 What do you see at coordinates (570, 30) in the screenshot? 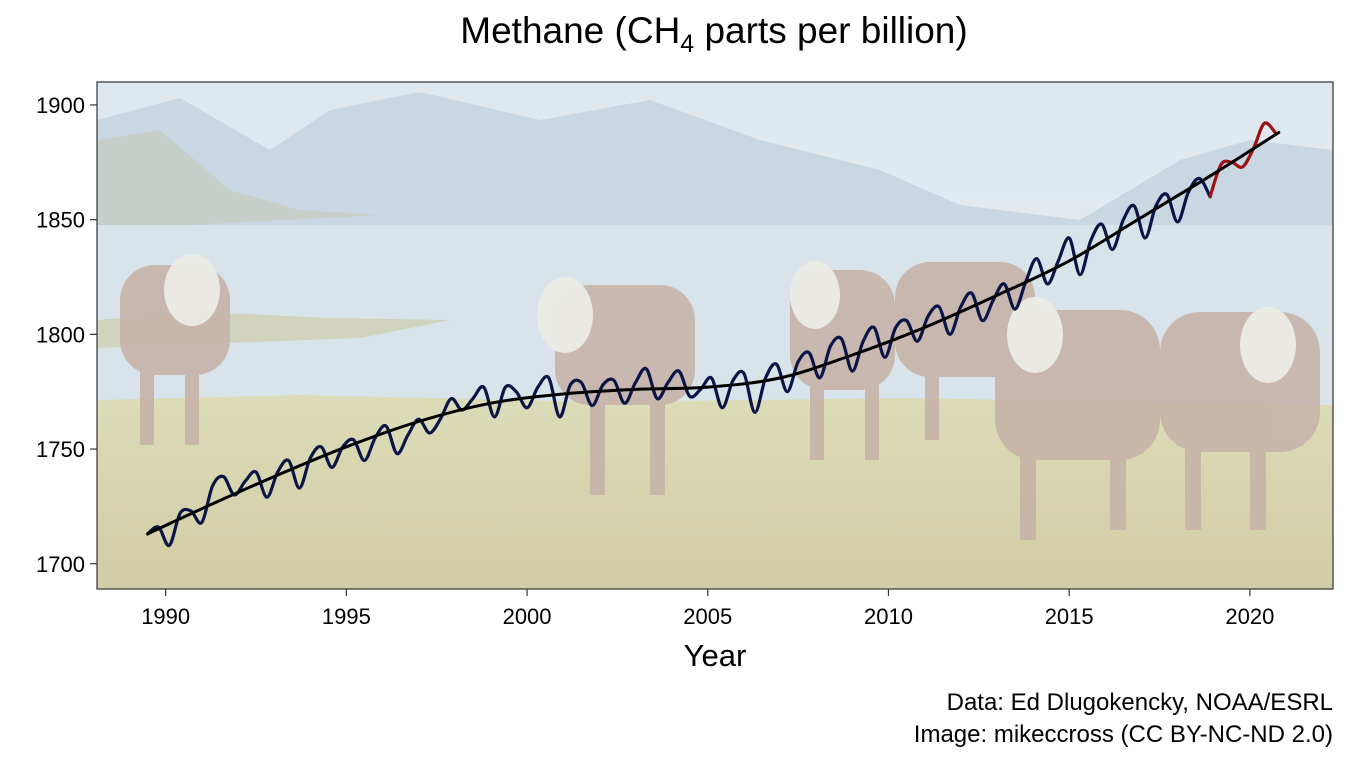
I see `chart-title-prefix: Methane (CH` at bounding box center [570, 30].